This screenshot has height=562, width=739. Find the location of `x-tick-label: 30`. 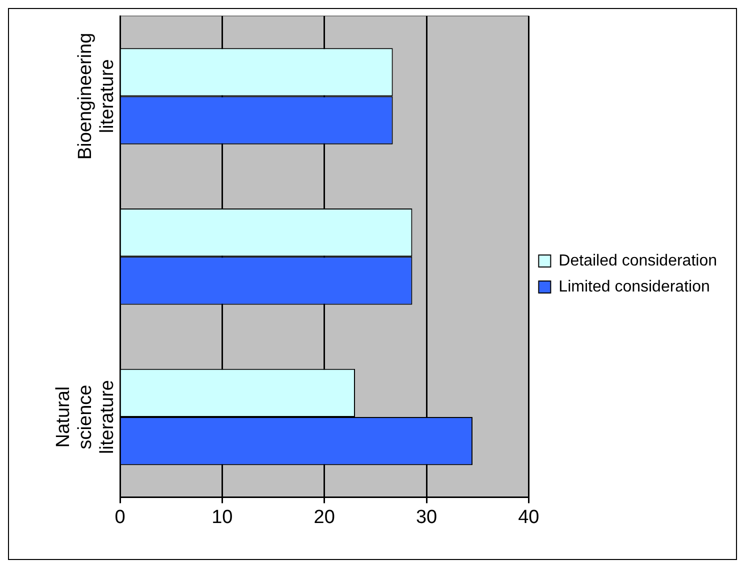

x-tick-label: 30 is located at coordinates (427, 517).